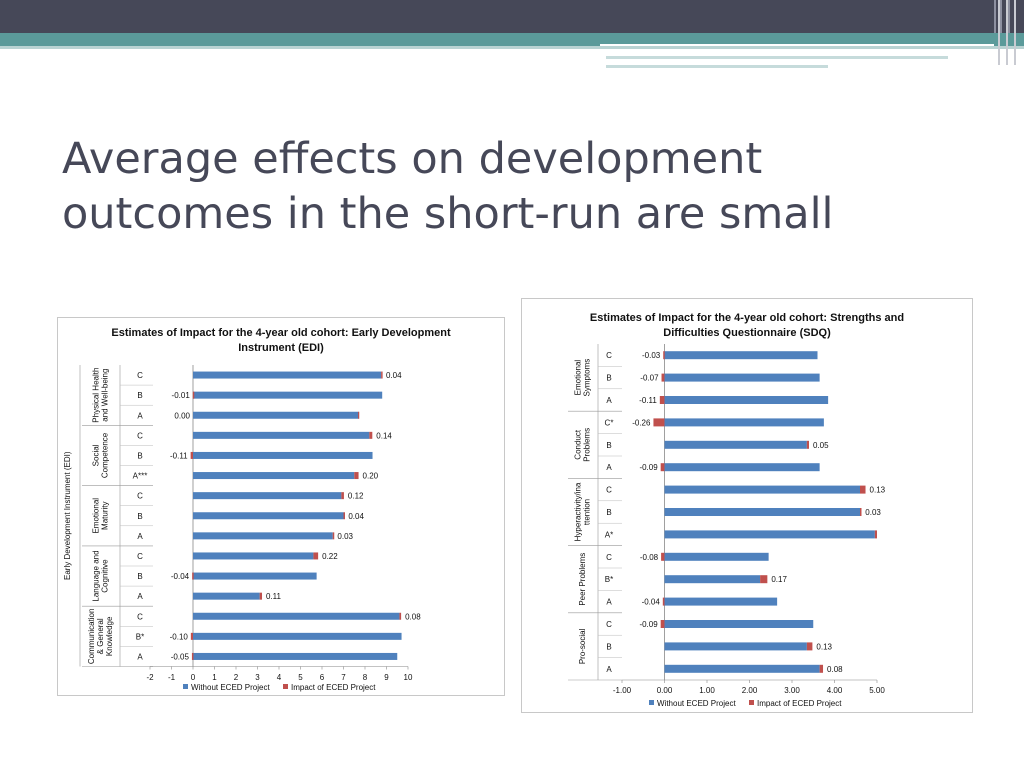 The image size is (1024, 768). I want to click on data-label: 0.00, so click(182, 415).